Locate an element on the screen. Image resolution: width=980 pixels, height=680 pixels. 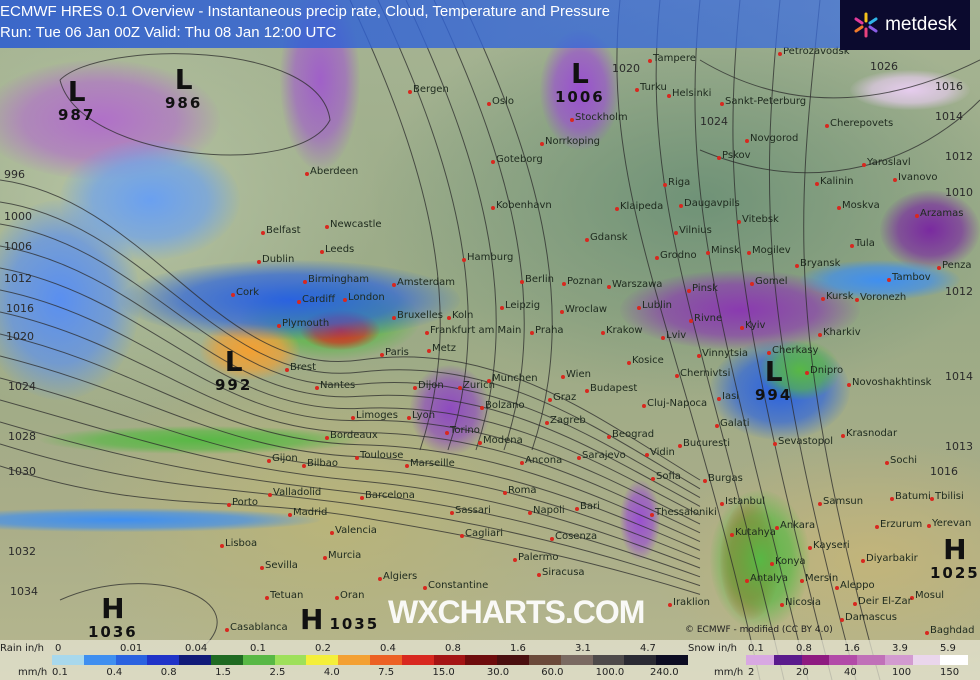
city-label: Algiers is located at coordinates (397, 576).